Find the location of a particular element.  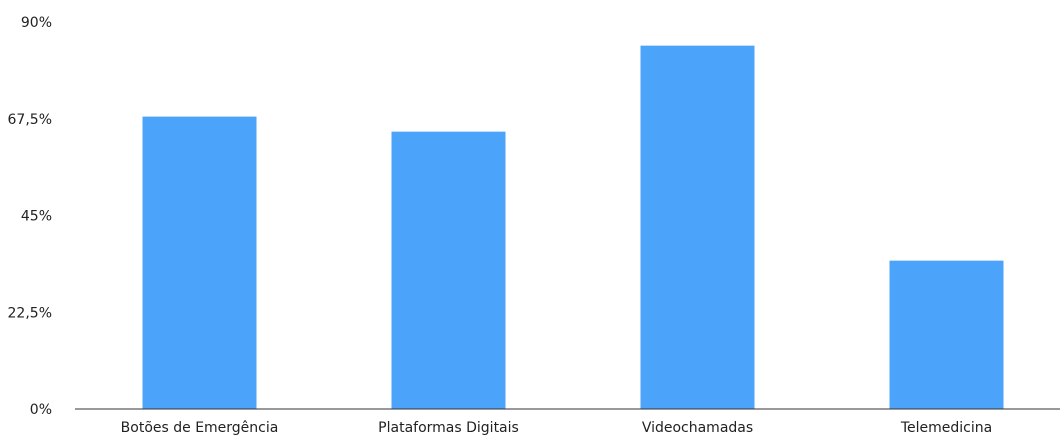

y-tick-label: 45% is located at coordinates (36, 217).